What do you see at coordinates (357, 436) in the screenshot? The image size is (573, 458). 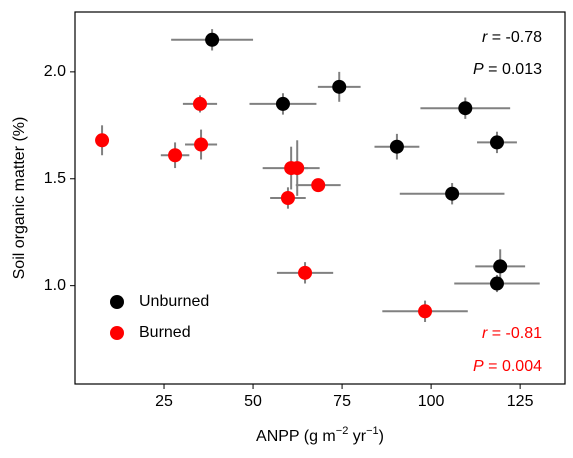 I see `x-label-part: yr` at bounding box center [357, 436].